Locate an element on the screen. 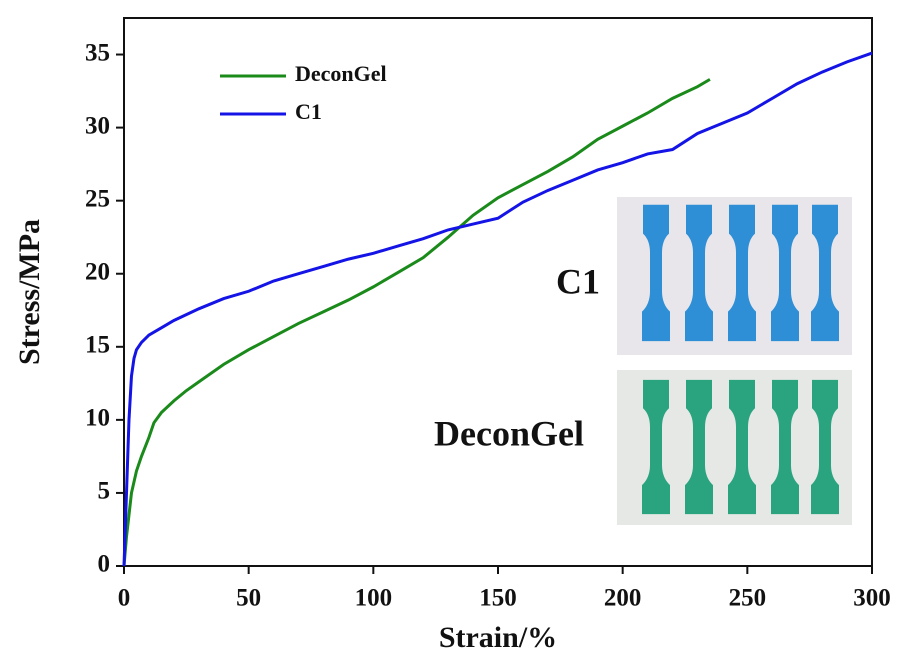 The height and width of the screenshot is (658, 899). legend-label: C1 is located at coordinates (308, 111).